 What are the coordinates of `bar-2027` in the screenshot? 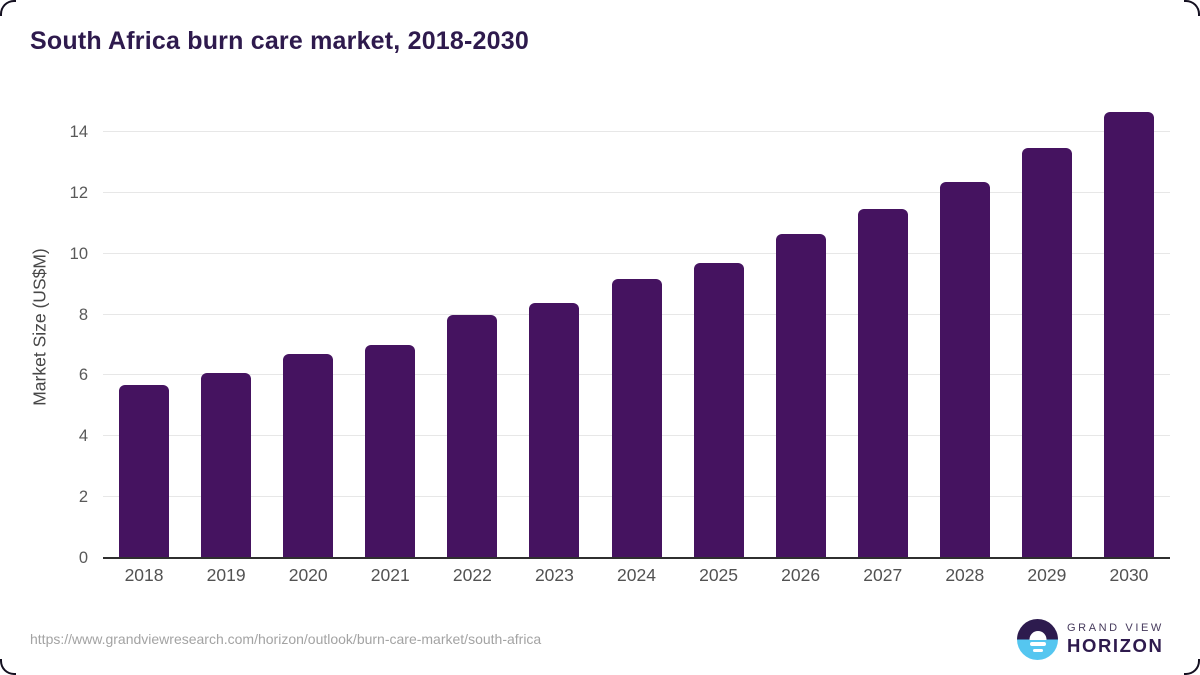 It's located at (882, 383).